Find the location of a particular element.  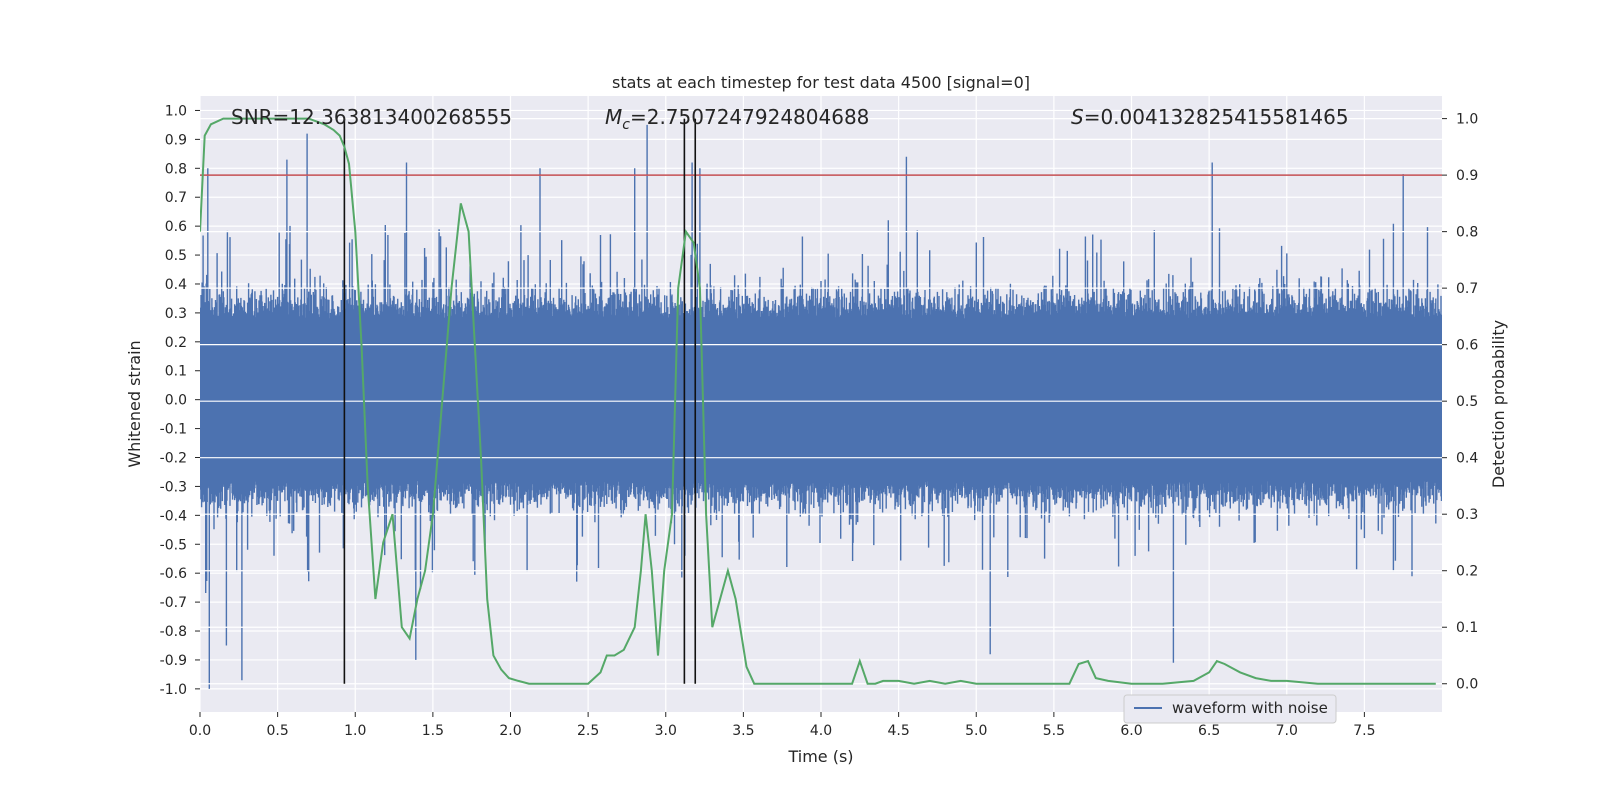

y2-tick-label: 0.2 is located at coordinates (1467, 572).